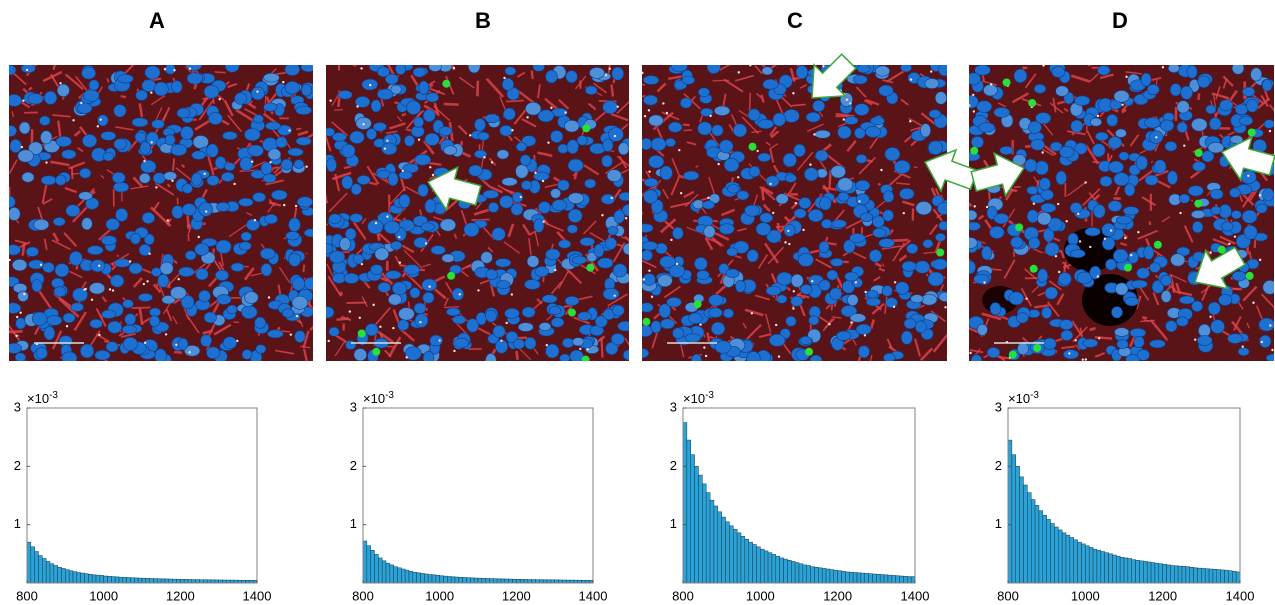 This screenshot has height=605, width=1275. What do you see at coordinates (478, 562) in the screenshot?
I see `histogram` at bounding box center [478, 562].